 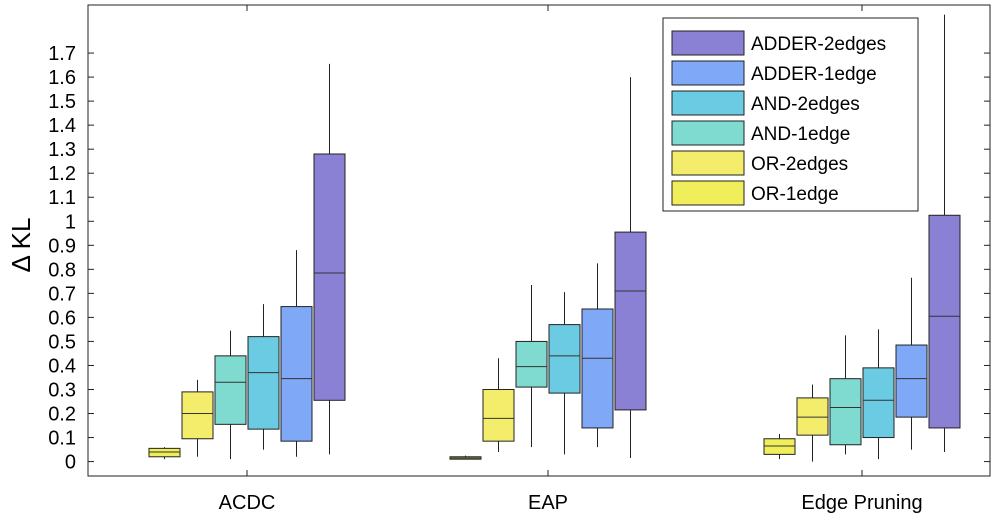 I want to click on legend-label: AND-1edge, so click(x=800, y=134).